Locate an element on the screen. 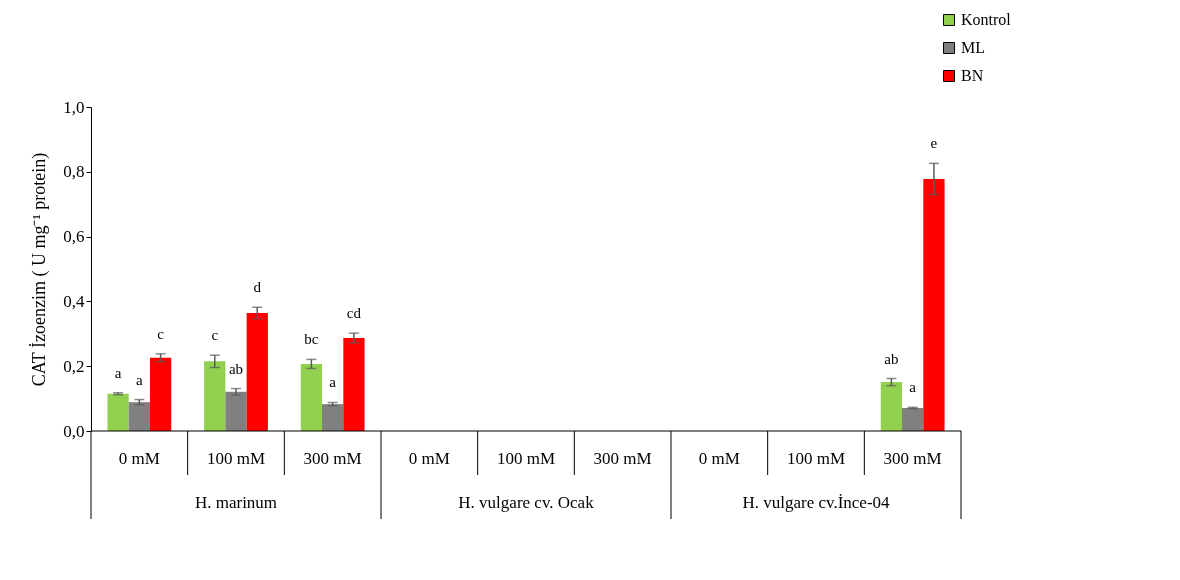 This screenshot has height=580, width=1180. data-label: d is located at coordinates (257, 287).